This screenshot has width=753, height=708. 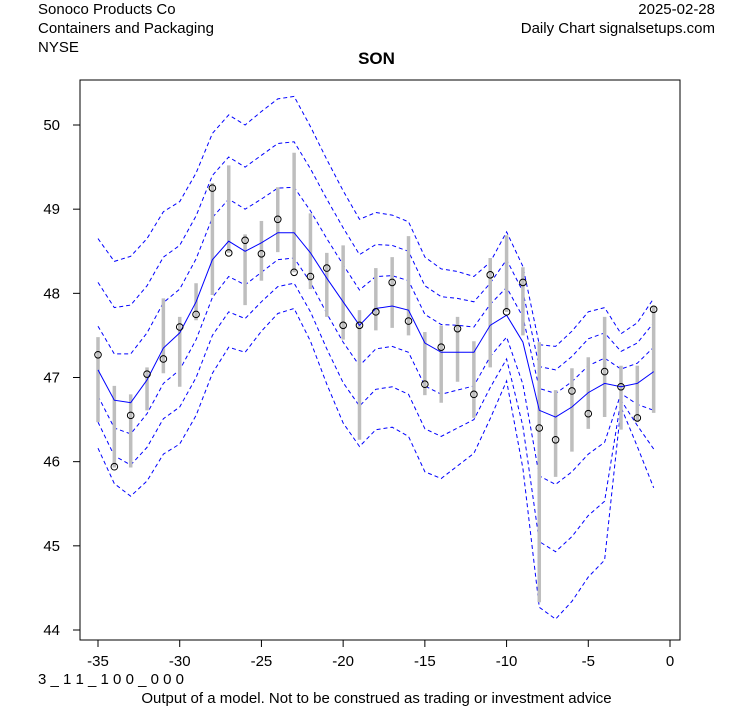 What do you see at coordinates (58, 47) in the screenshot?
I see `exchange-label: NYSE` at bounding box center [58, 47].